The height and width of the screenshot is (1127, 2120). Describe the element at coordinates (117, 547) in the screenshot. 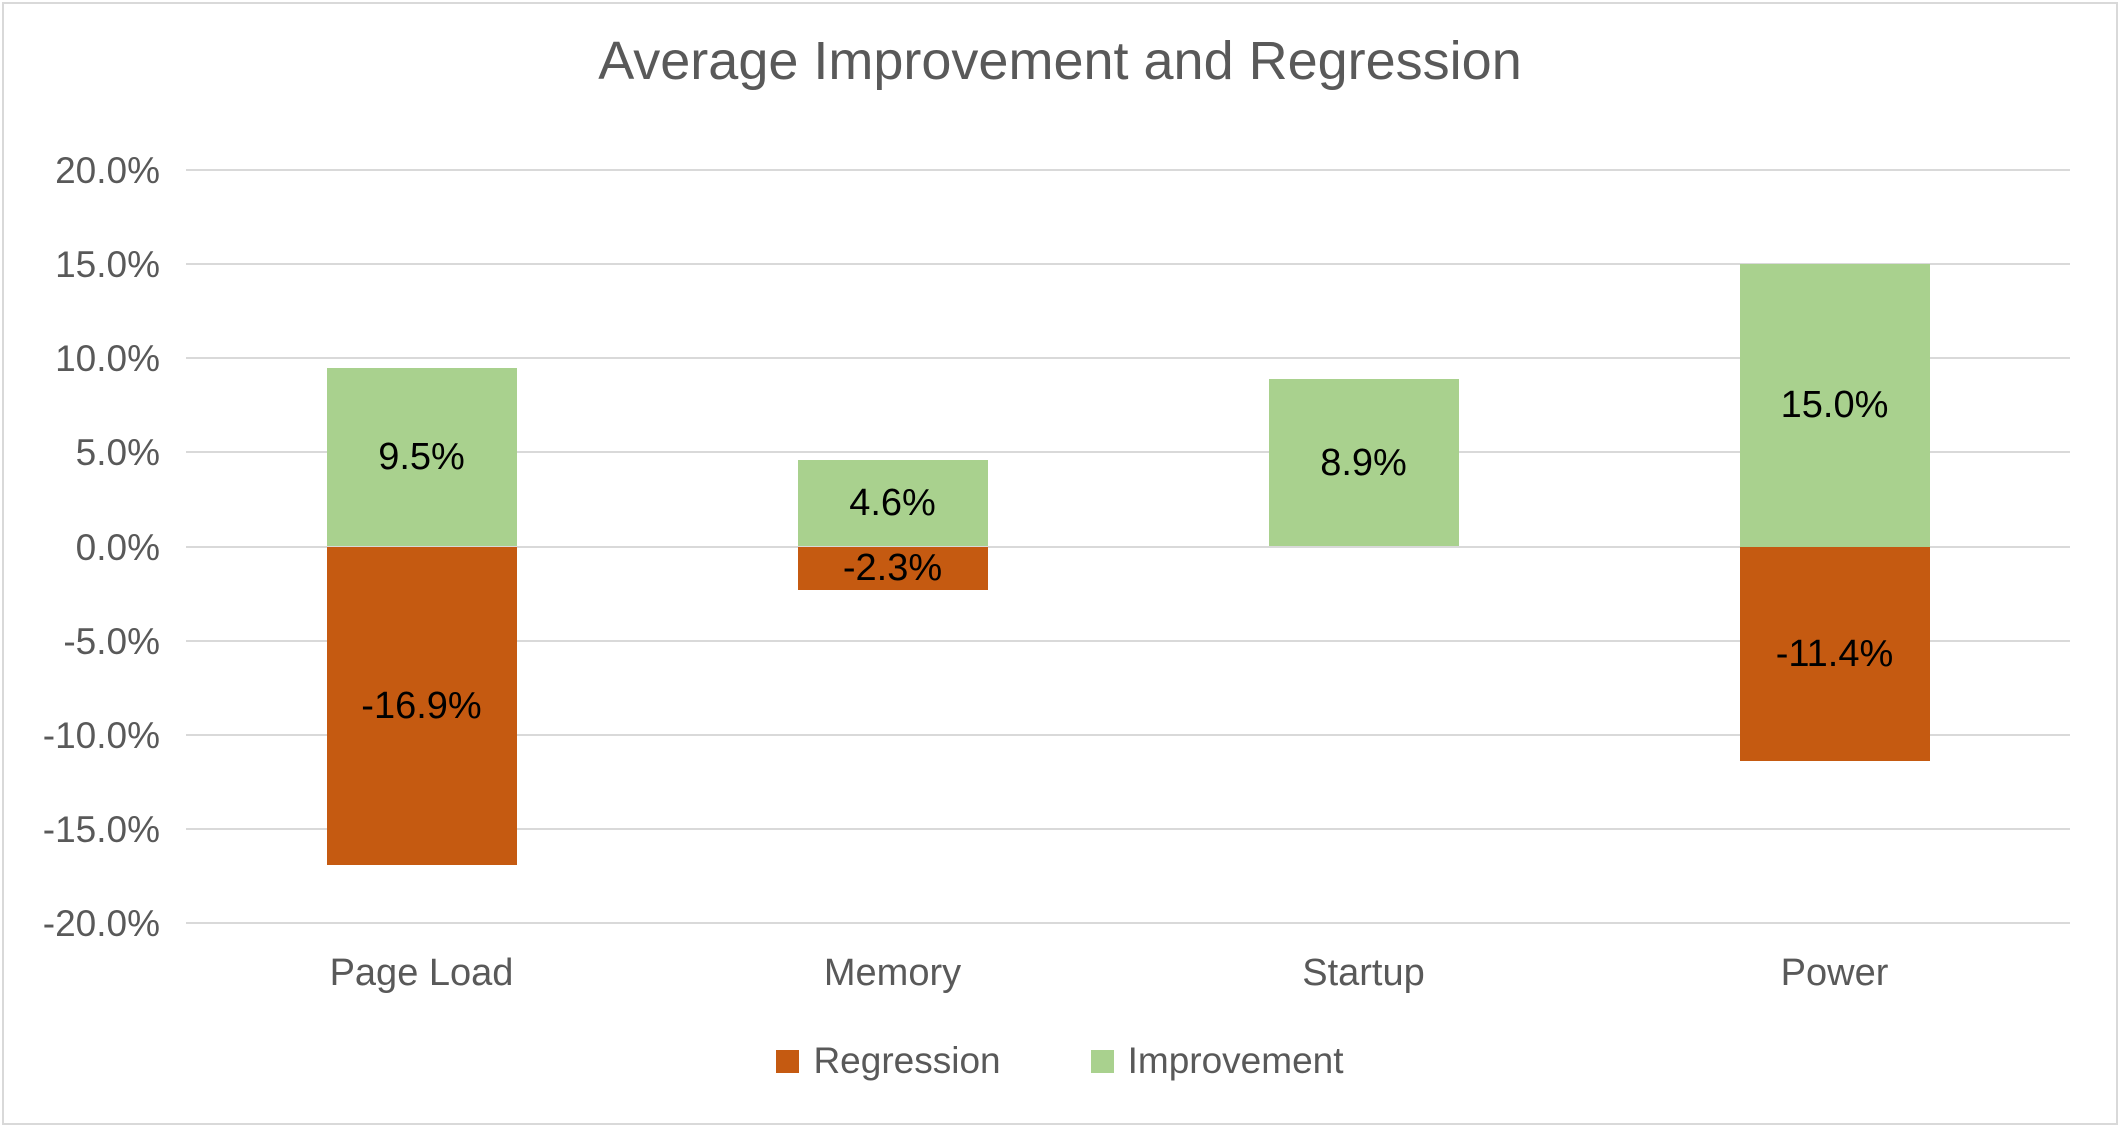

I see `y-axis-tick-label: 0.0%` at that location.